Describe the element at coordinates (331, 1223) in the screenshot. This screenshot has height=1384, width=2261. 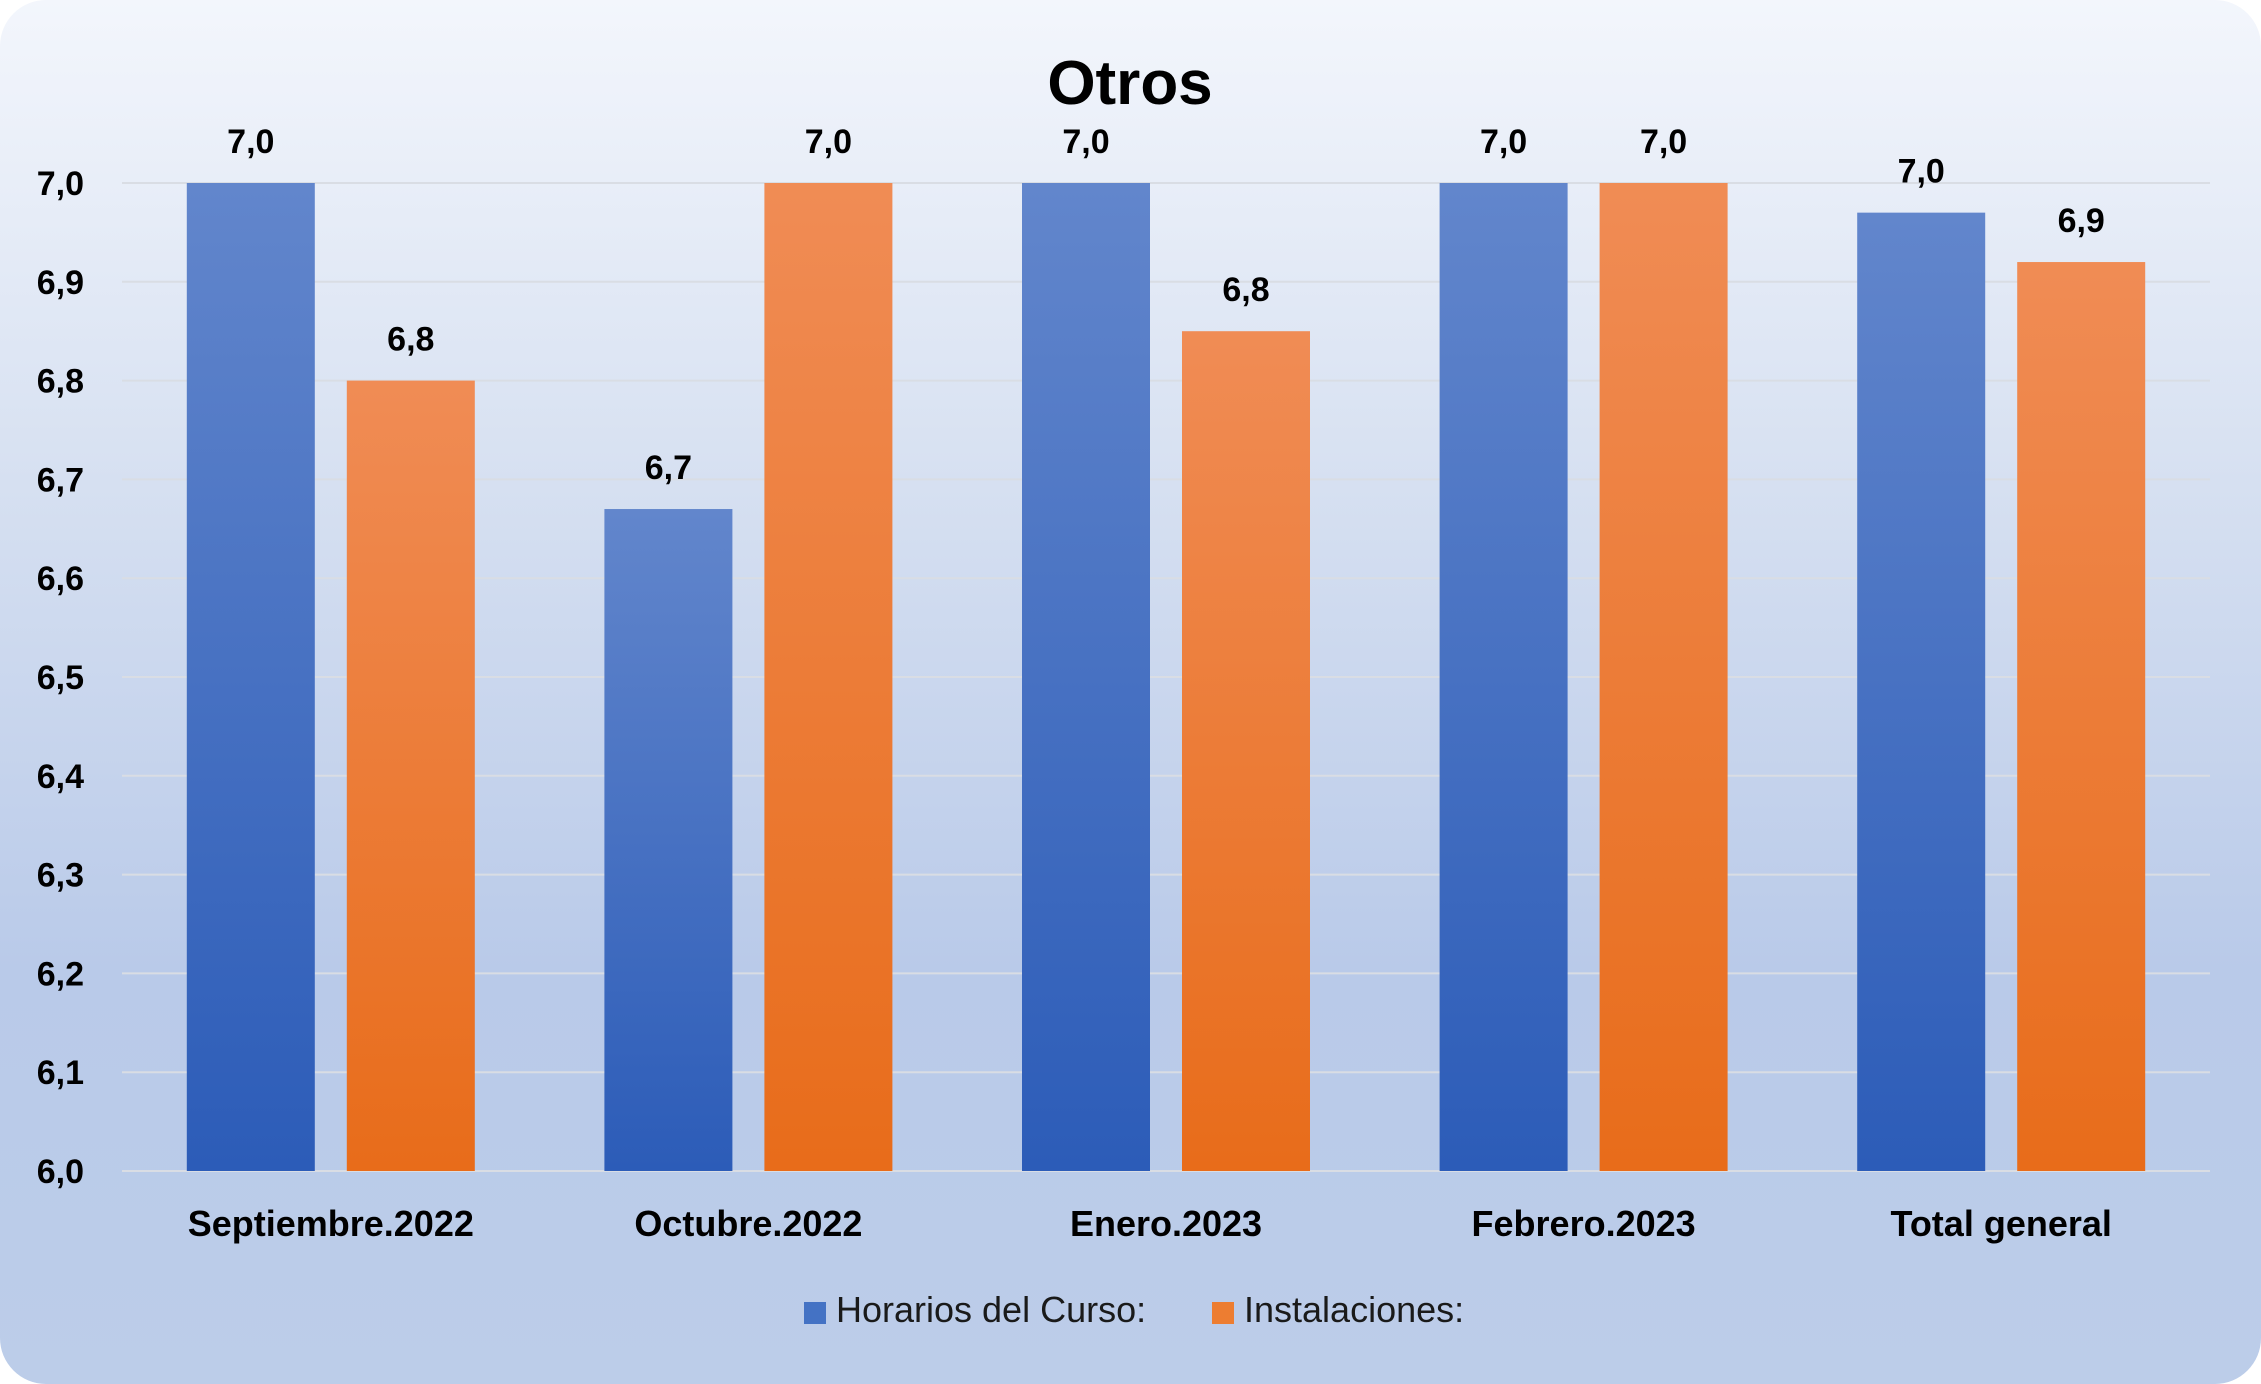
I see `x-category-label: Septiembre.2022` at that location.